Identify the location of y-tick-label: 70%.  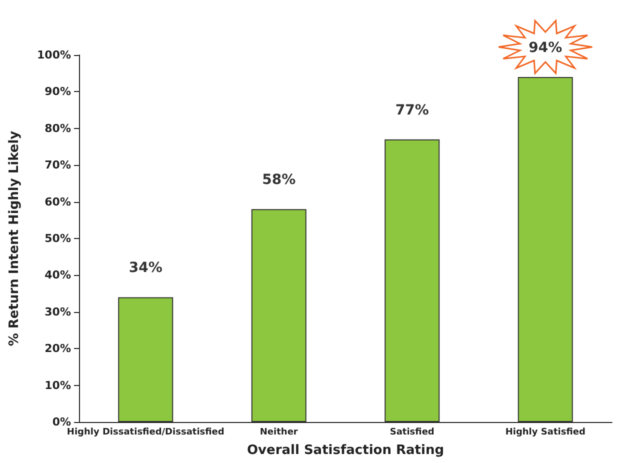
(57, 165).